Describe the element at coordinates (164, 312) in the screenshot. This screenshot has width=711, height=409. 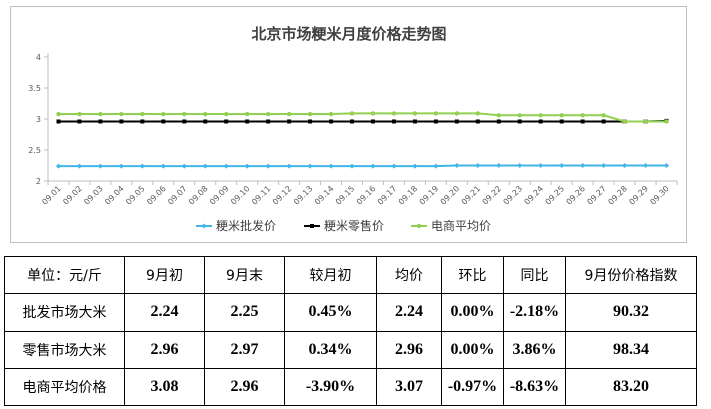
I see `table-cell: 2.24` at that location.